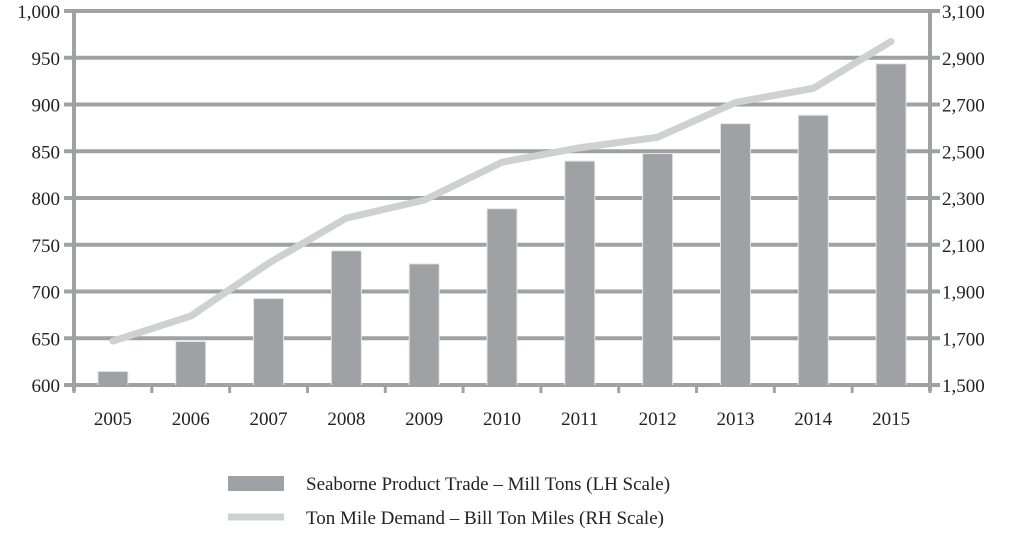 Image resolution: width=1009 pixels, height=535 pixels. I want to click on legend-bar-swatch, so click(256, 483).